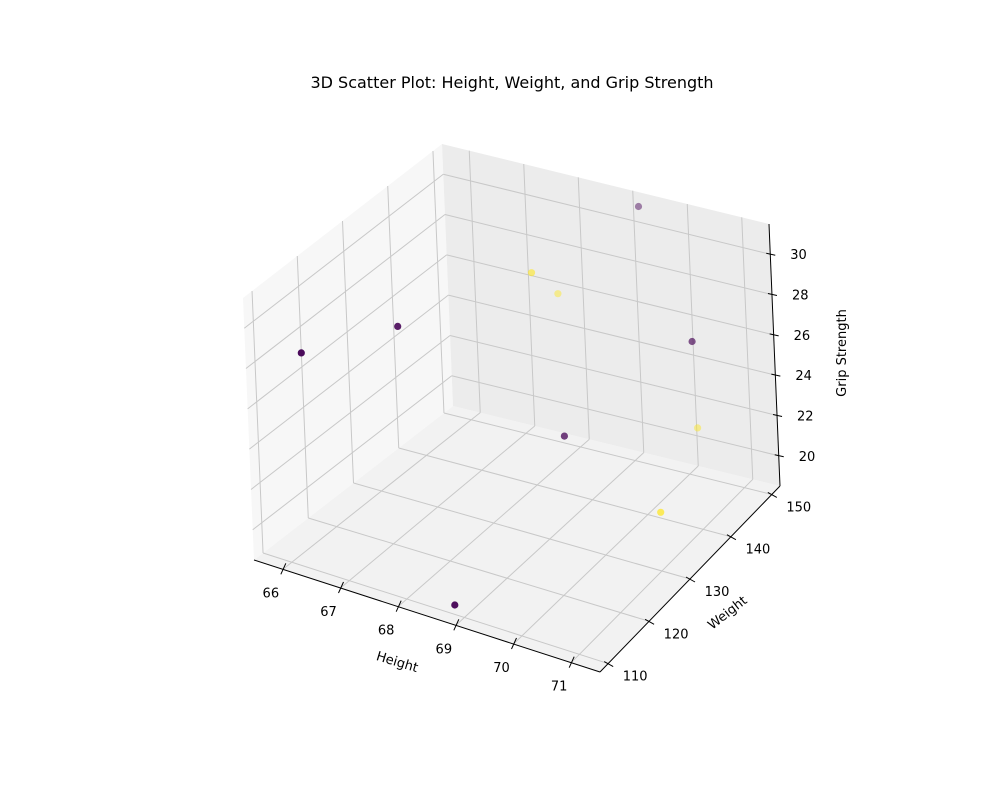 The width and height of the screenshot is (1000, 800). Describe the element at coordinates (635, 677) in the screenshot. I see `y-tick-label: 110` at that location.